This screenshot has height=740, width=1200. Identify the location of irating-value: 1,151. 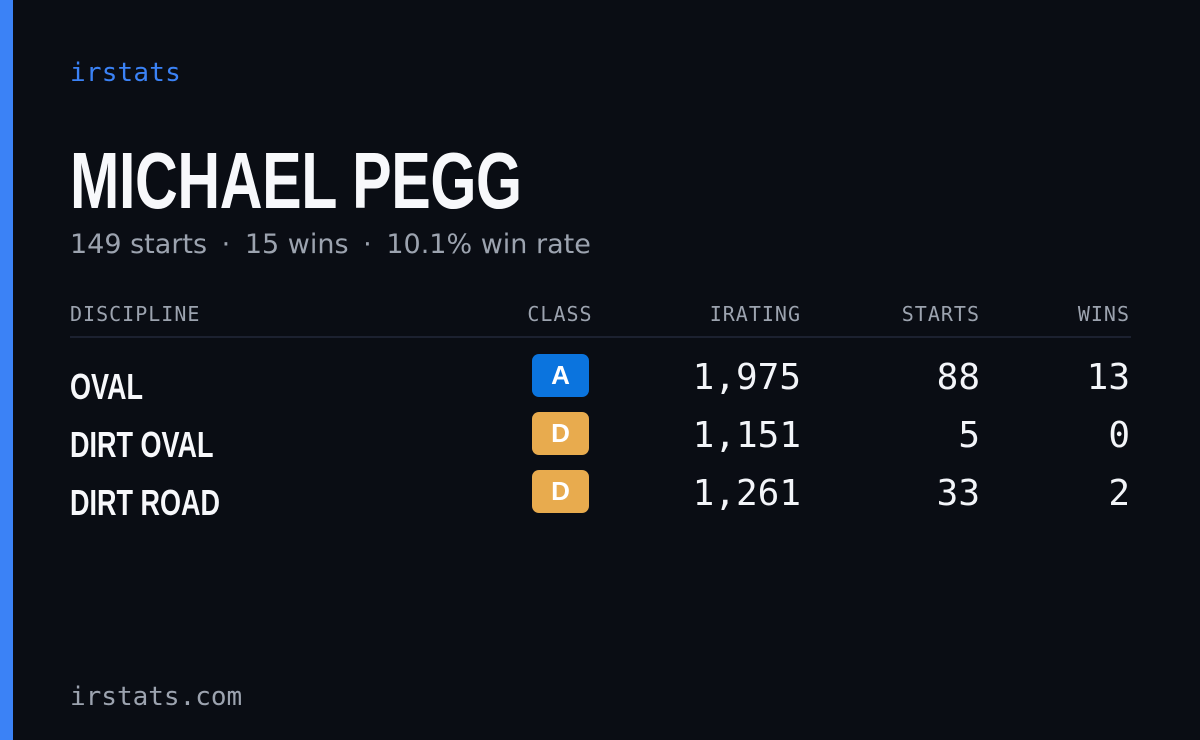
(746, 435).